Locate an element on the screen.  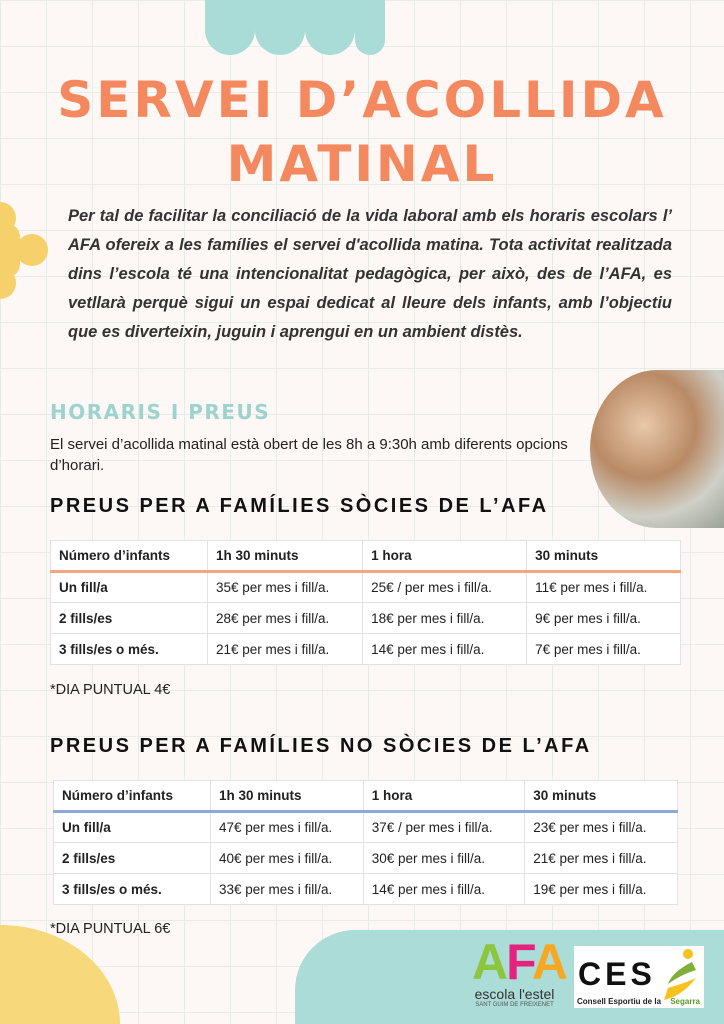
table-cell: 47€ per mes i fill/a. is located at coordinates (287, 827).